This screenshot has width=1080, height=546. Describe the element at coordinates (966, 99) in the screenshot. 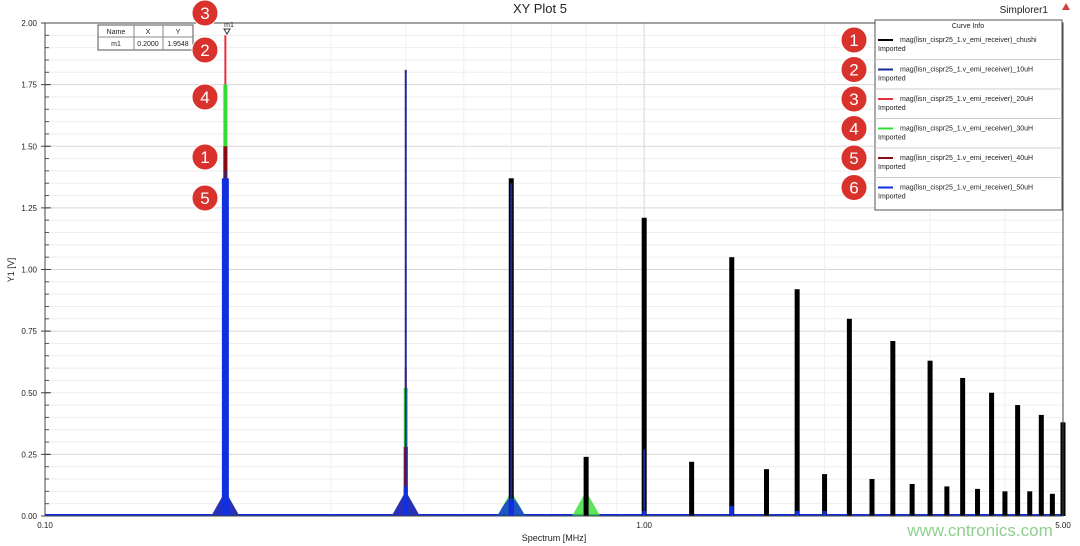

I see `legend-entry-name: mag(lisn_cispr25_1.v_emi_receiver)_20uH` at that location.